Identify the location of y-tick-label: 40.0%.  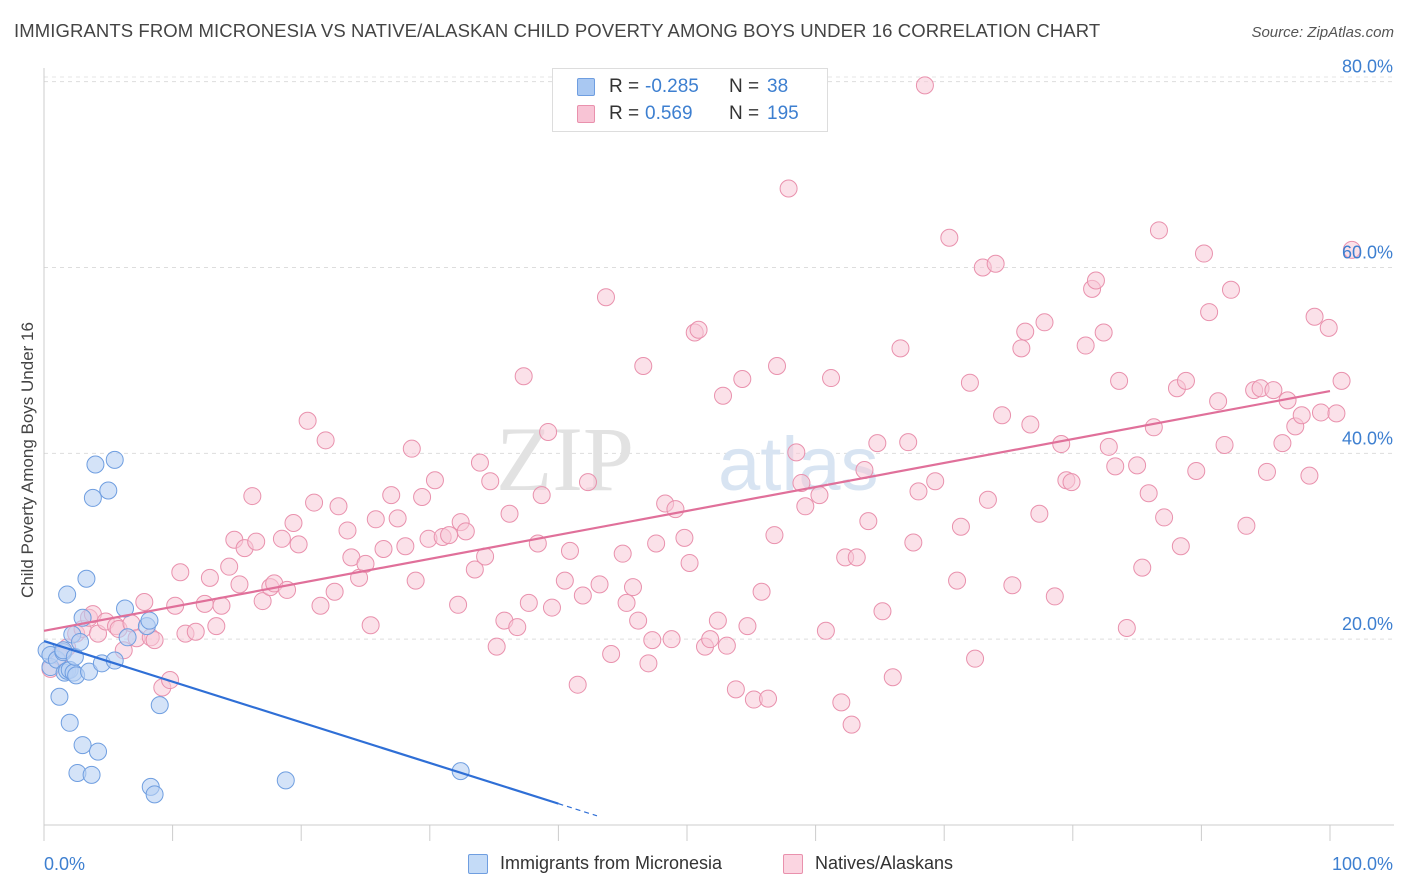
(1367, 438).